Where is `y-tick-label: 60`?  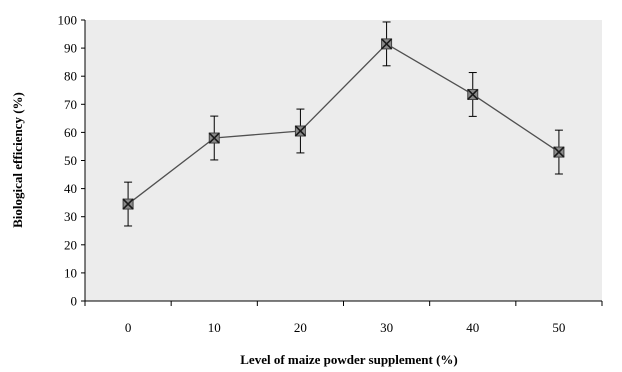
y-tick-label: 60 is located at coordinates (70, 132).